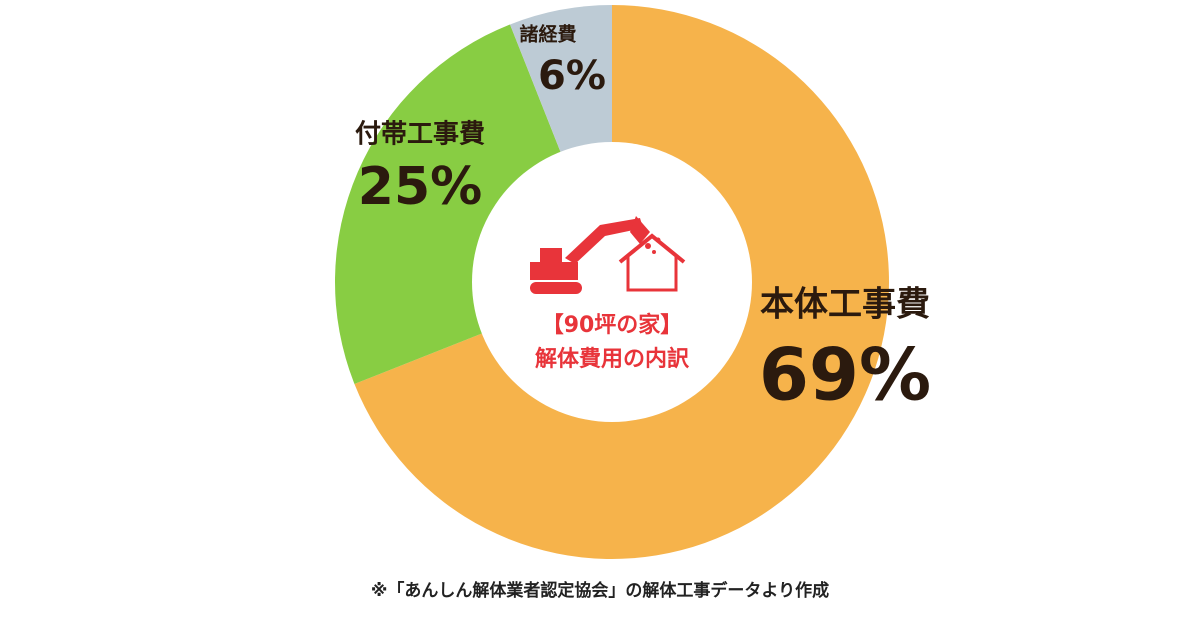  Describe the element at coordinates (547, 34) in the screenshot. I see `slice-label: 諸経費` at that location.